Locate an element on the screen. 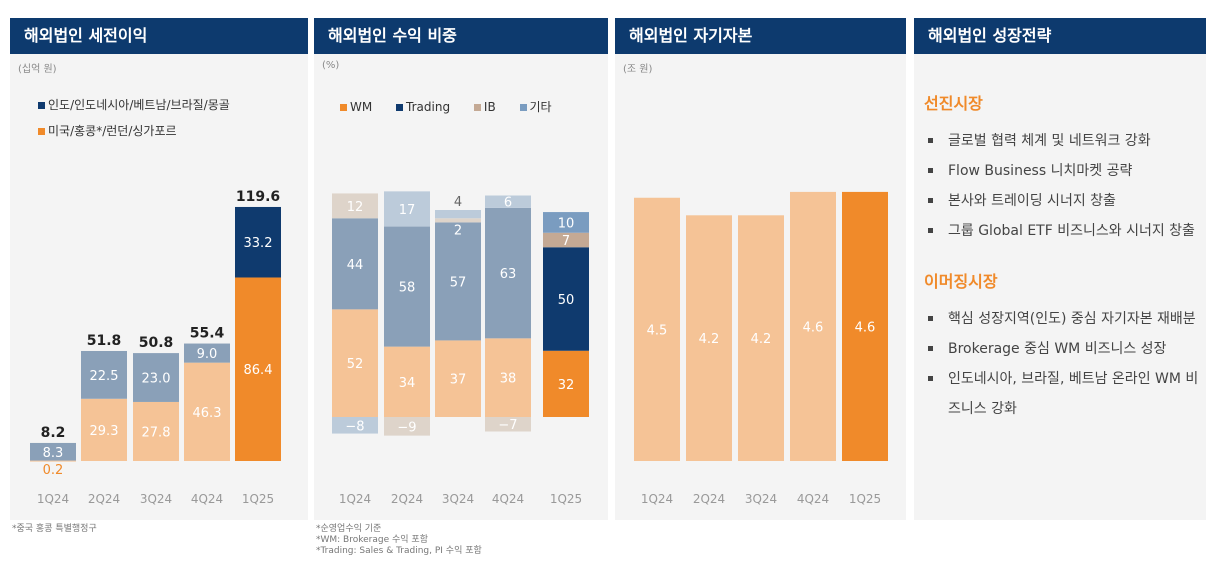  data-label: 37 is located at coordinates (458, 380).